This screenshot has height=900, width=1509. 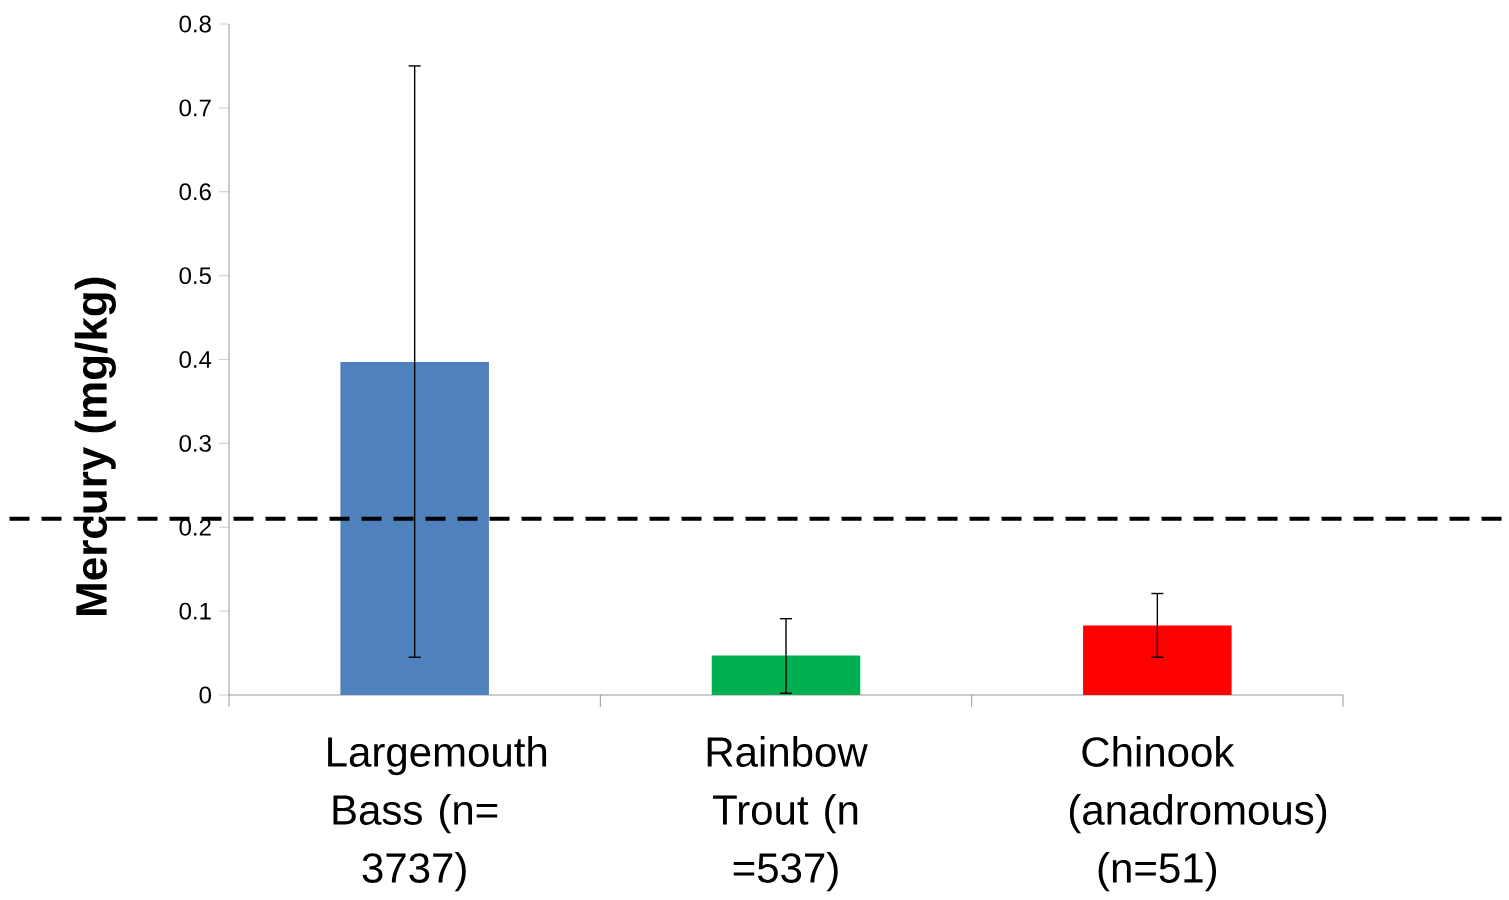 I want to click on y-tick-label: 0.3, so click(x=195, y=443).